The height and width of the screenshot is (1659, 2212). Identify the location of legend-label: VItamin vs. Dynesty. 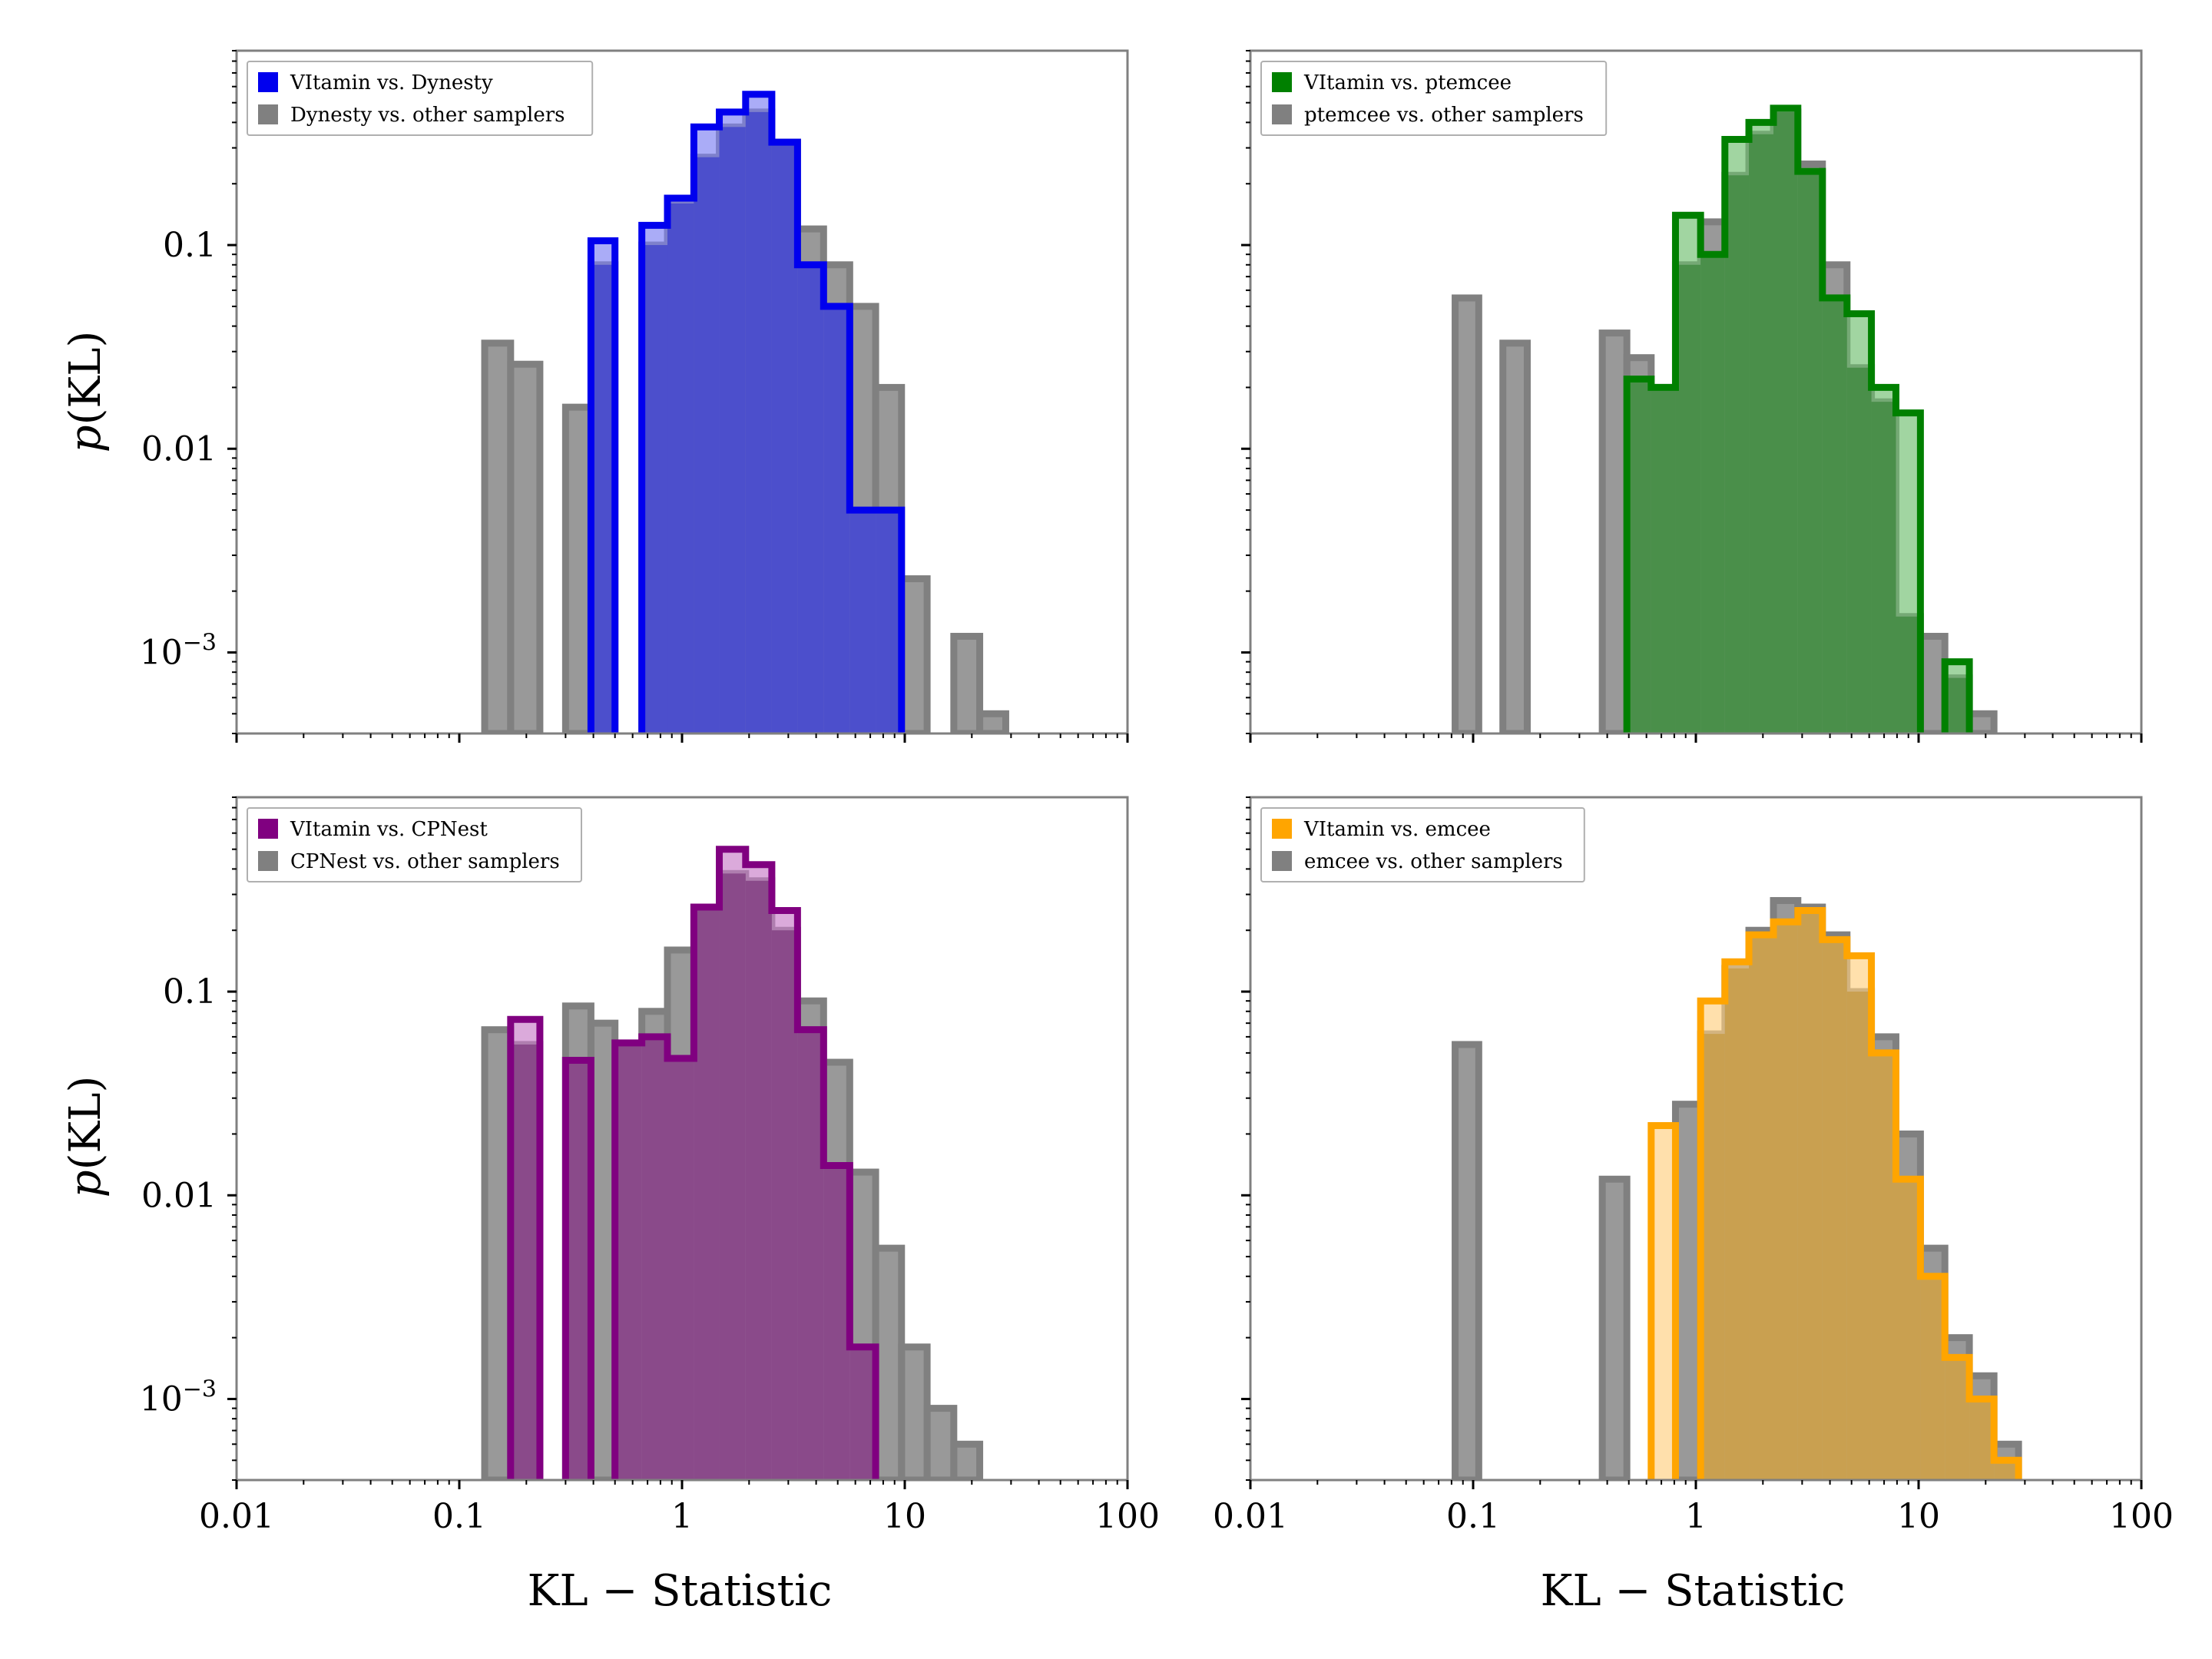
(391, 82).